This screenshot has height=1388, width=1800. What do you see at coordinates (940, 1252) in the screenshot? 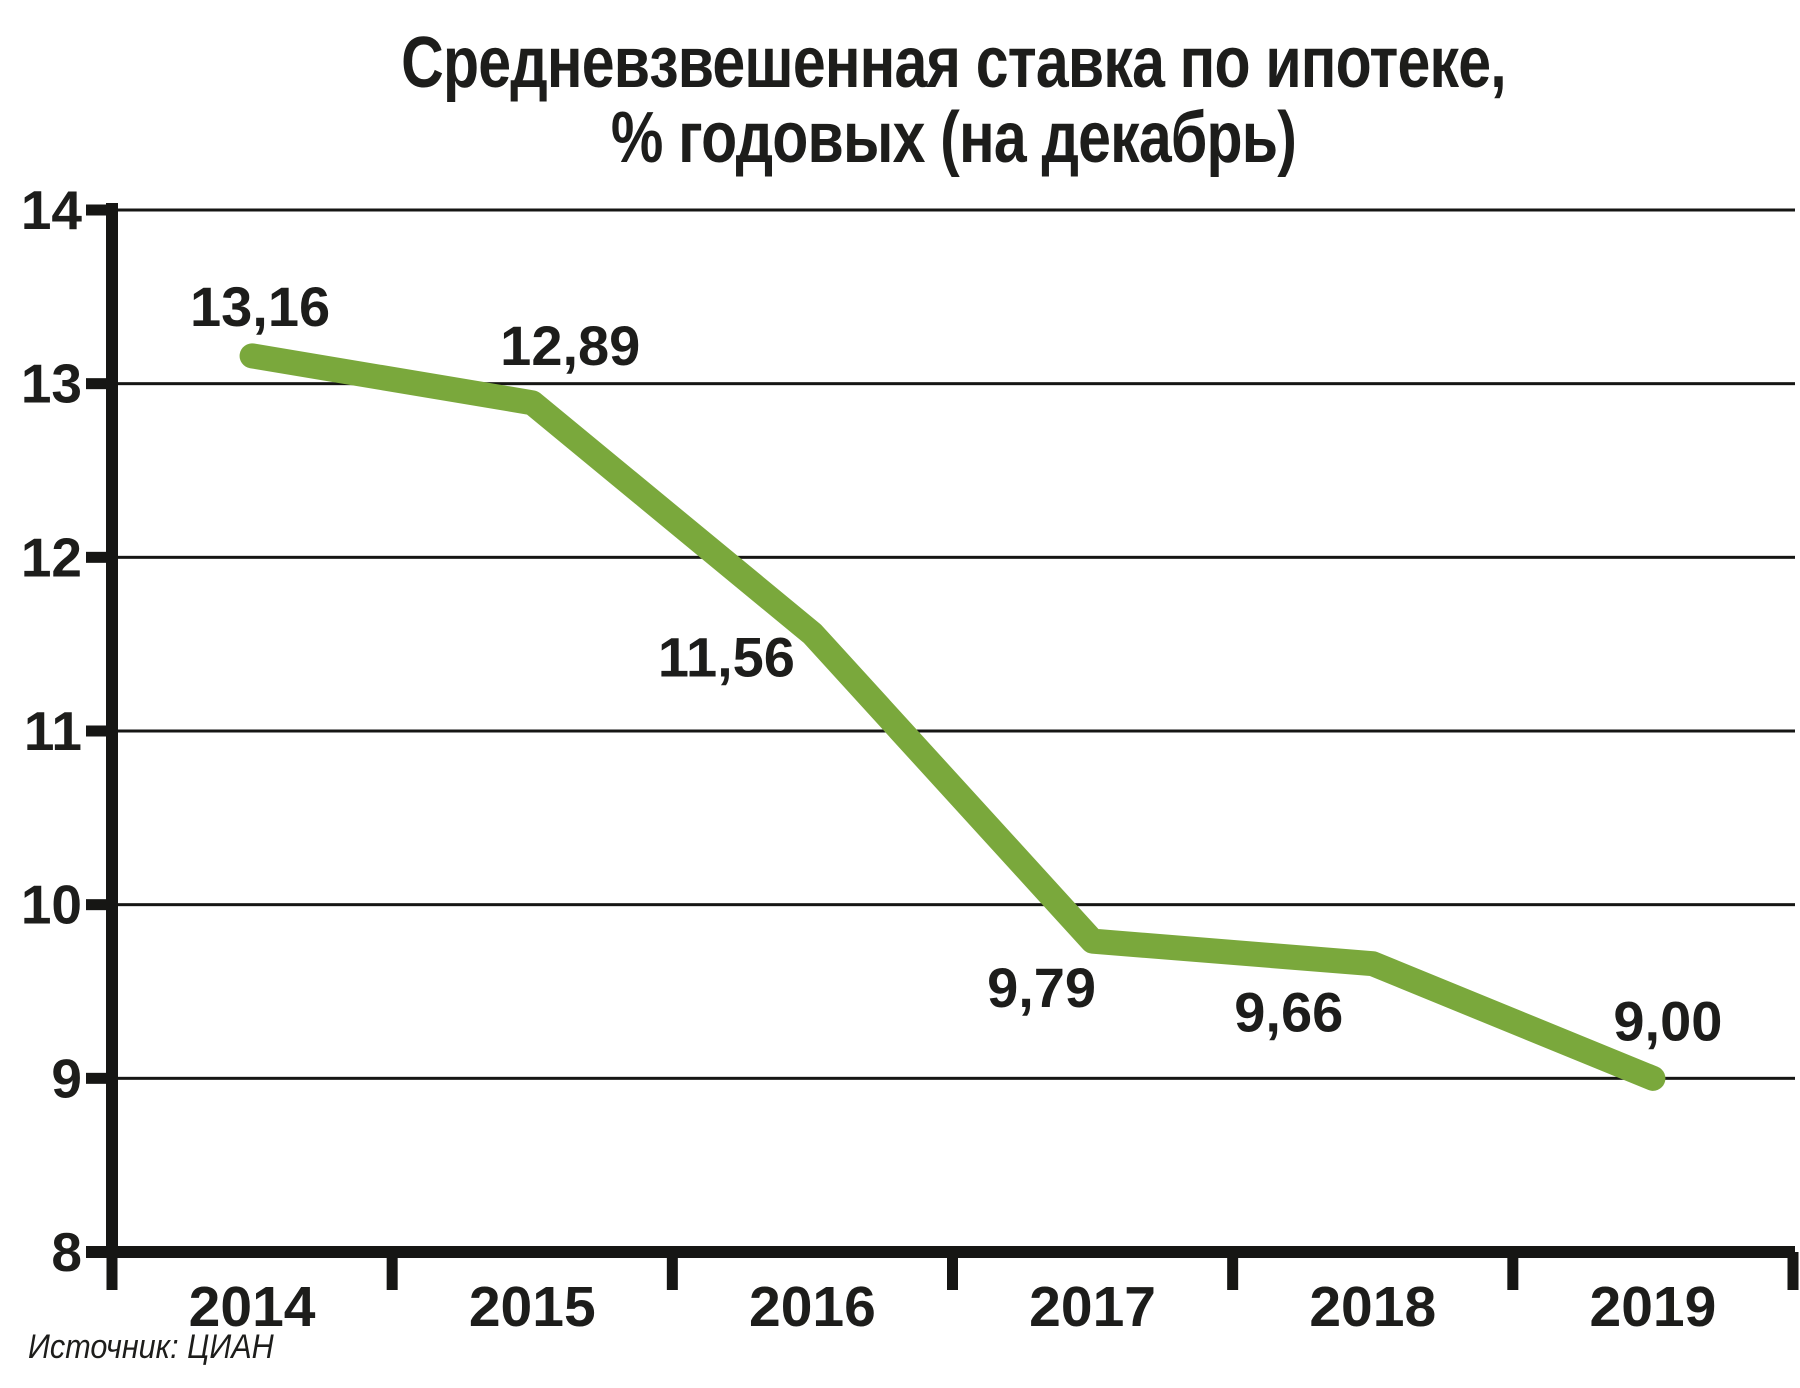
I see `x-axis-line` at bounding box center [940, 1252].